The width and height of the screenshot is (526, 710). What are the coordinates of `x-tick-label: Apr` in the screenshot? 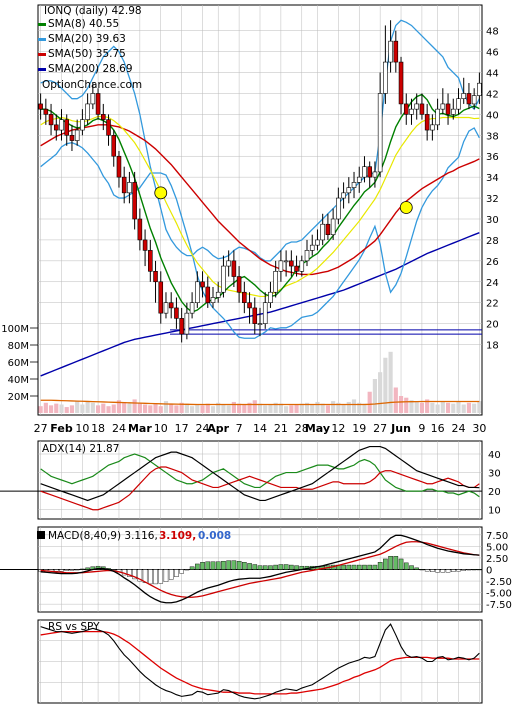 It's located at (218, 428).